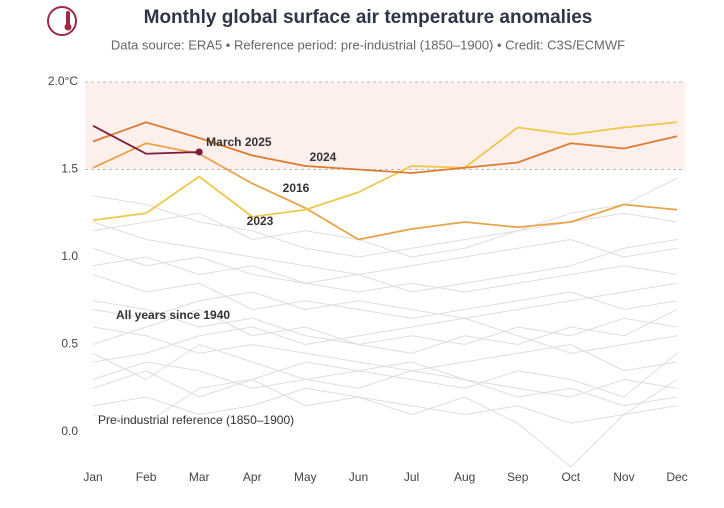  What do you see at coordinates (296, 188) in the screenshot?
I see `series-label: 2016` at bounding box center [296, 188].